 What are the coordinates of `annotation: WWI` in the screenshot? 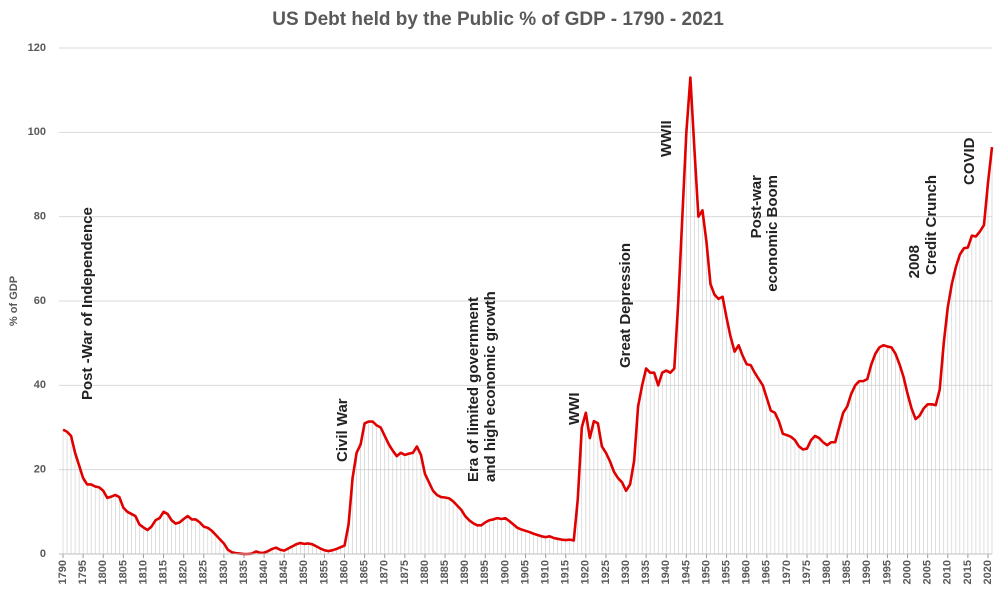 It's located at (574, 409).